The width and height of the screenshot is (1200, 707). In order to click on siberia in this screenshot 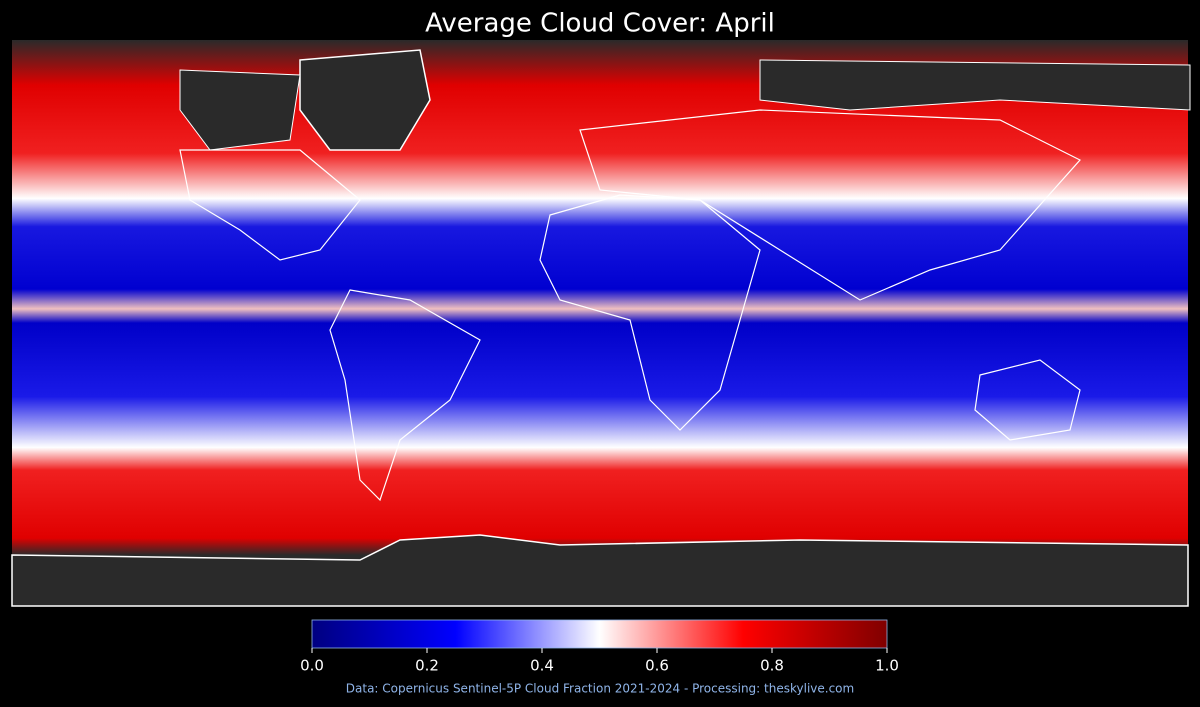, I will do `click(975, 85)`.